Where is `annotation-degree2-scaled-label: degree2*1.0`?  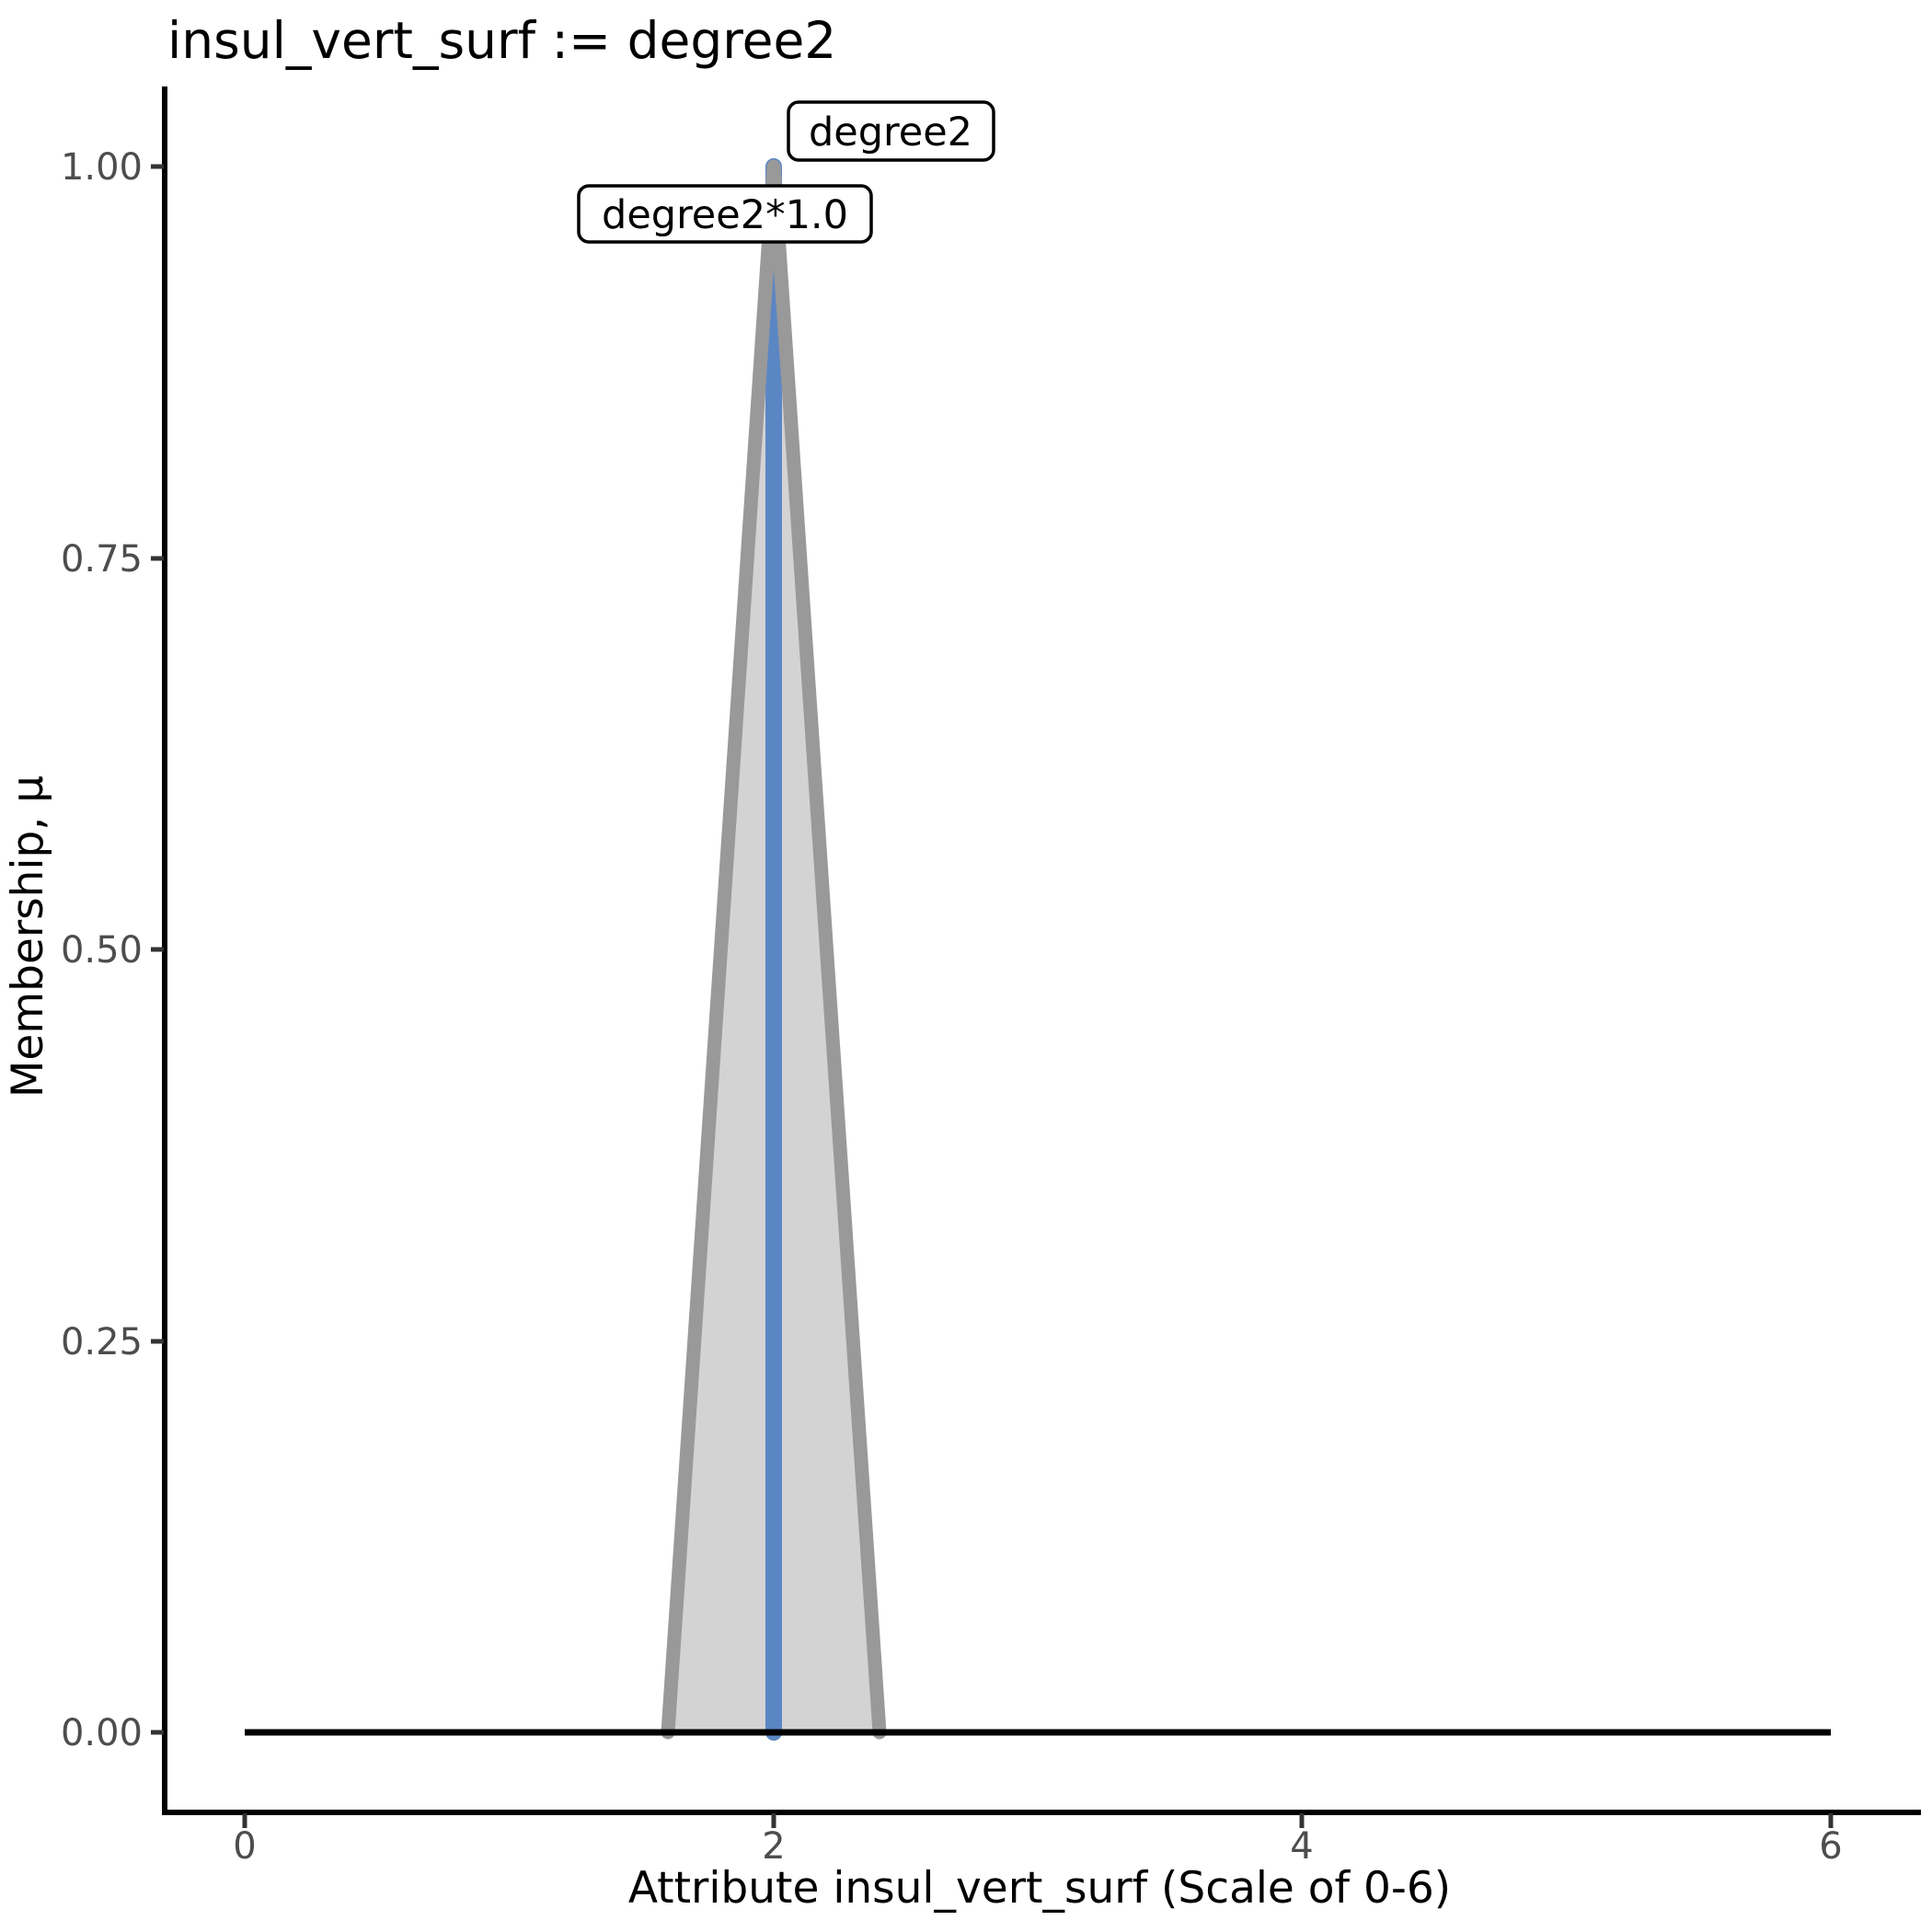 annotation-degree2-scaled-label: degree2*1.0 is located at coordinates (725, 215).